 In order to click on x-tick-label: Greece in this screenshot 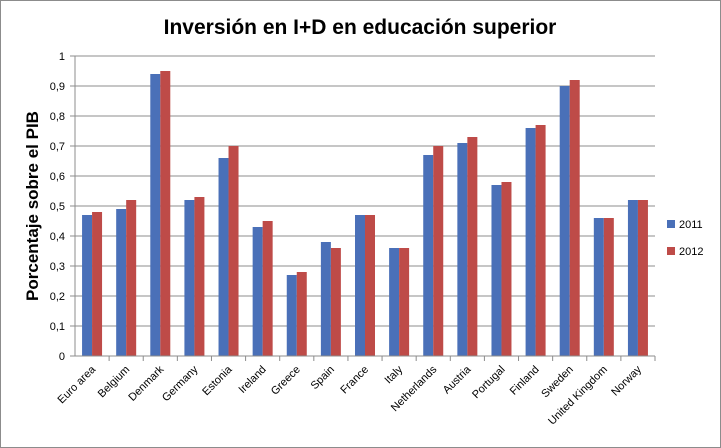, I will do `click(286, 381)`.